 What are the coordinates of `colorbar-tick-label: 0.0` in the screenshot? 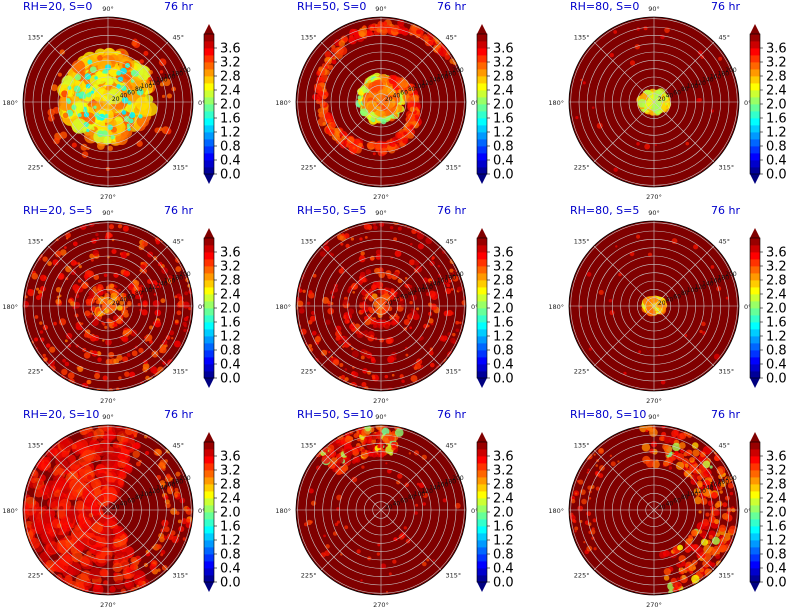 It's located at (230, 583).